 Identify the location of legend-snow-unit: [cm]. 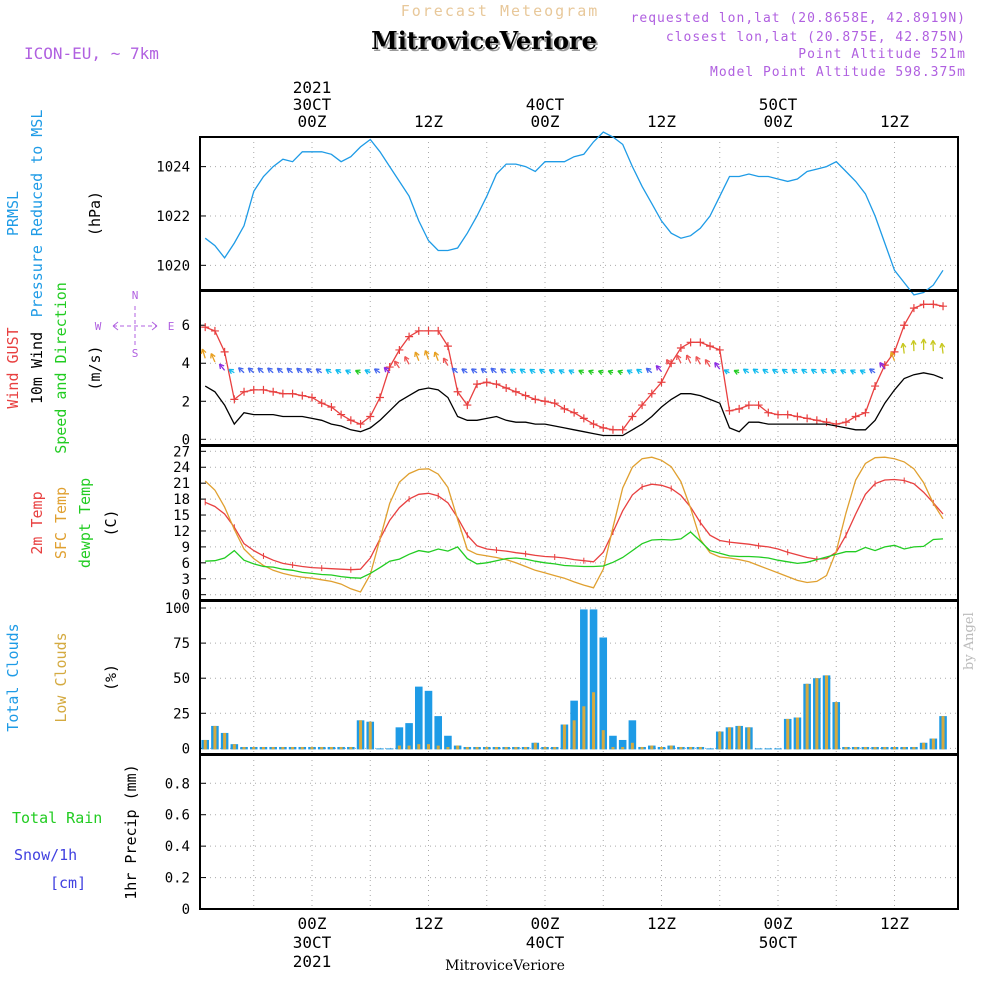
(68, 883).